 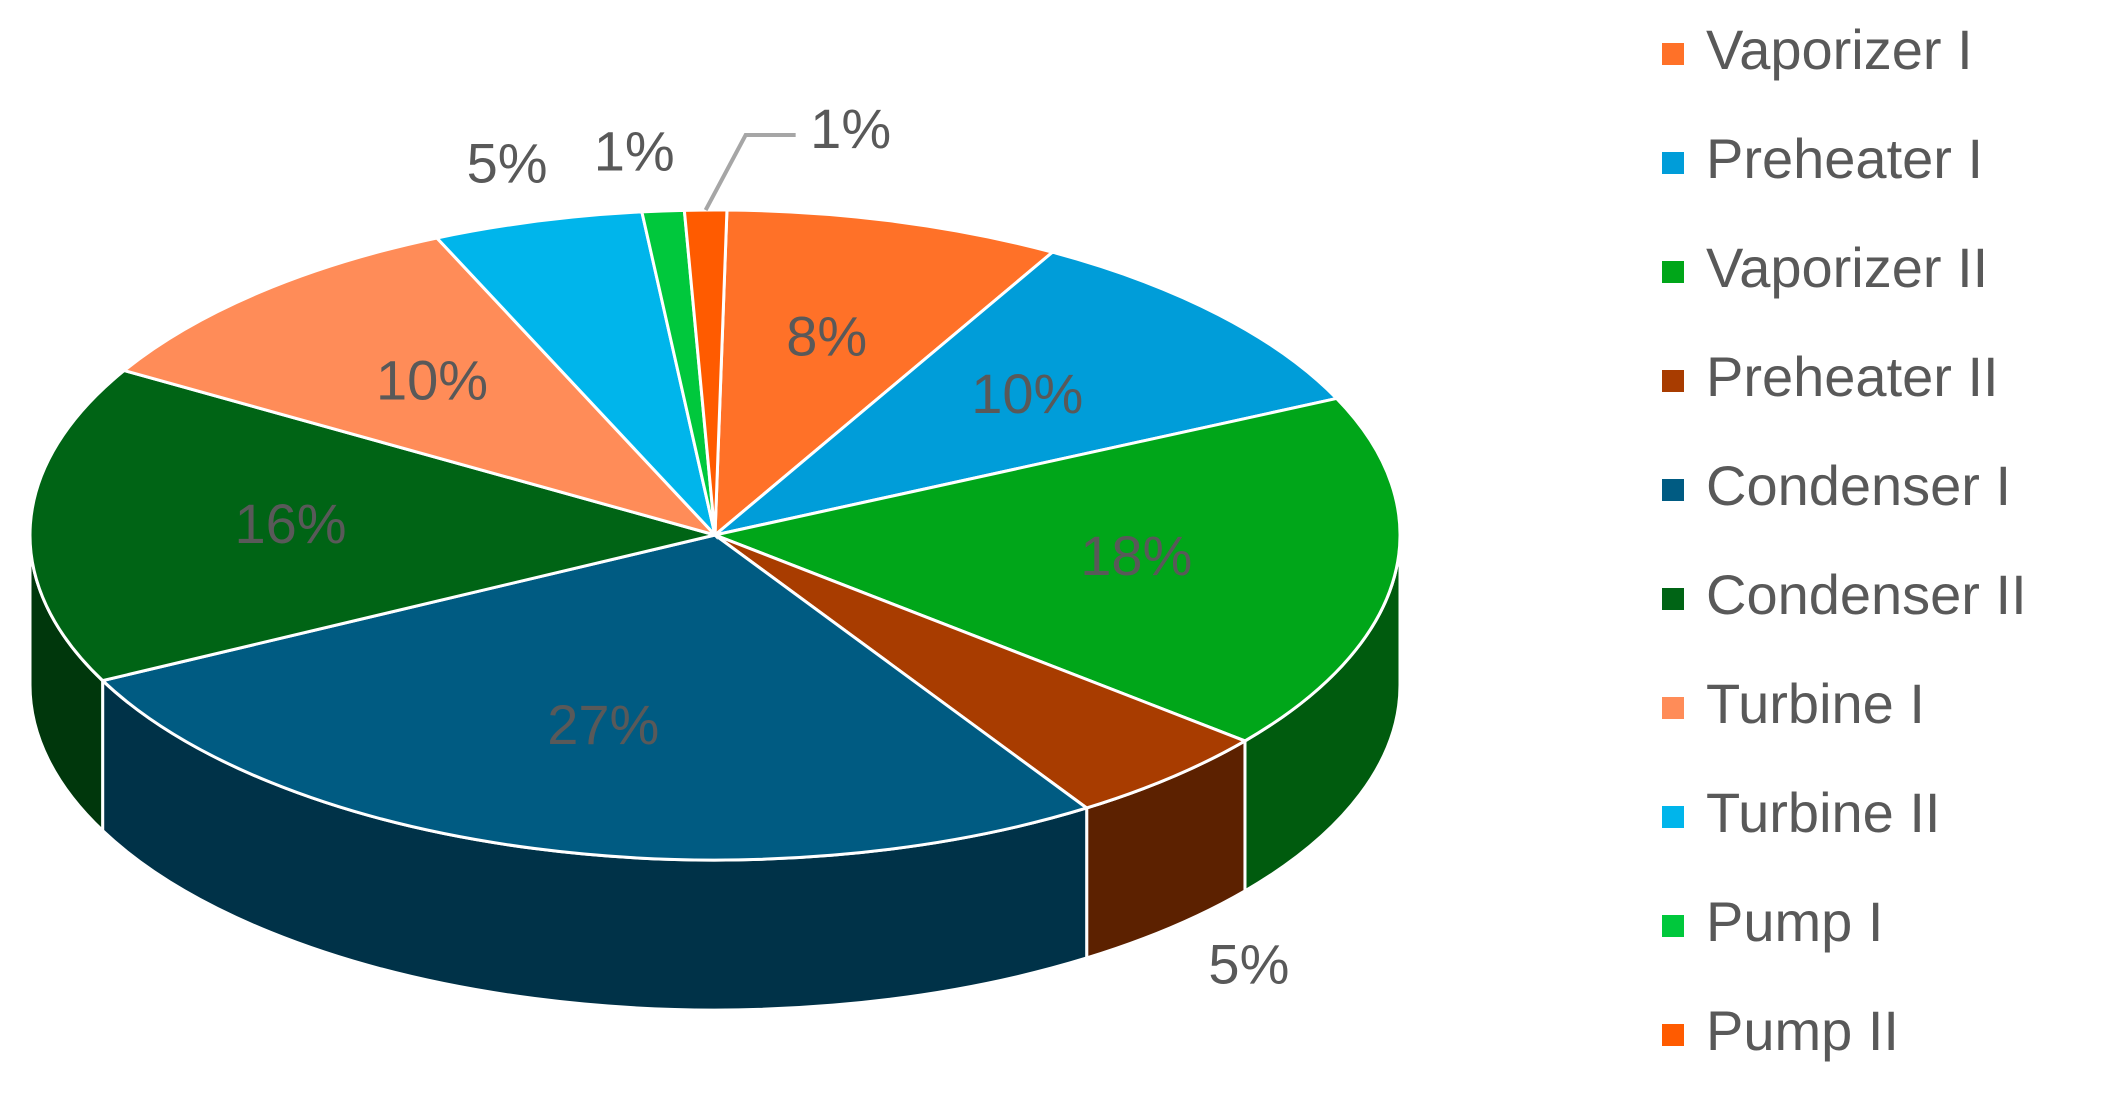 What do you see at coordinates (1823, 812) in the screenshot?
I see `legend-label: Turbine II` at bounding box center [1823, 812].